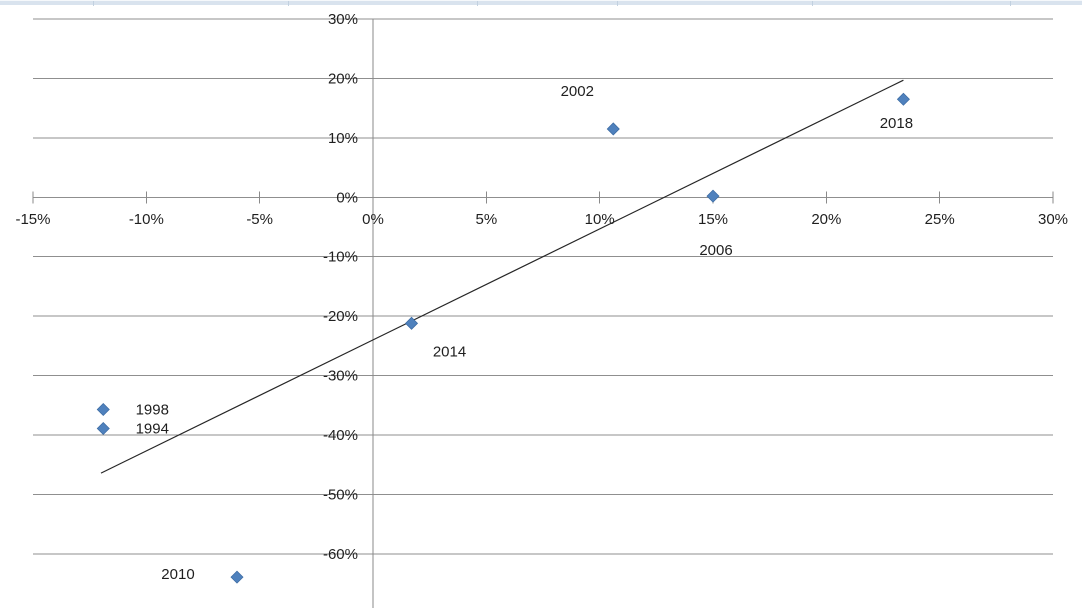 The width and height of the screenshot is (1082, 608). Describe the element at coordinates (177, 574) in the screenshot. I see `data-point-label-2010: 2010` at that location.